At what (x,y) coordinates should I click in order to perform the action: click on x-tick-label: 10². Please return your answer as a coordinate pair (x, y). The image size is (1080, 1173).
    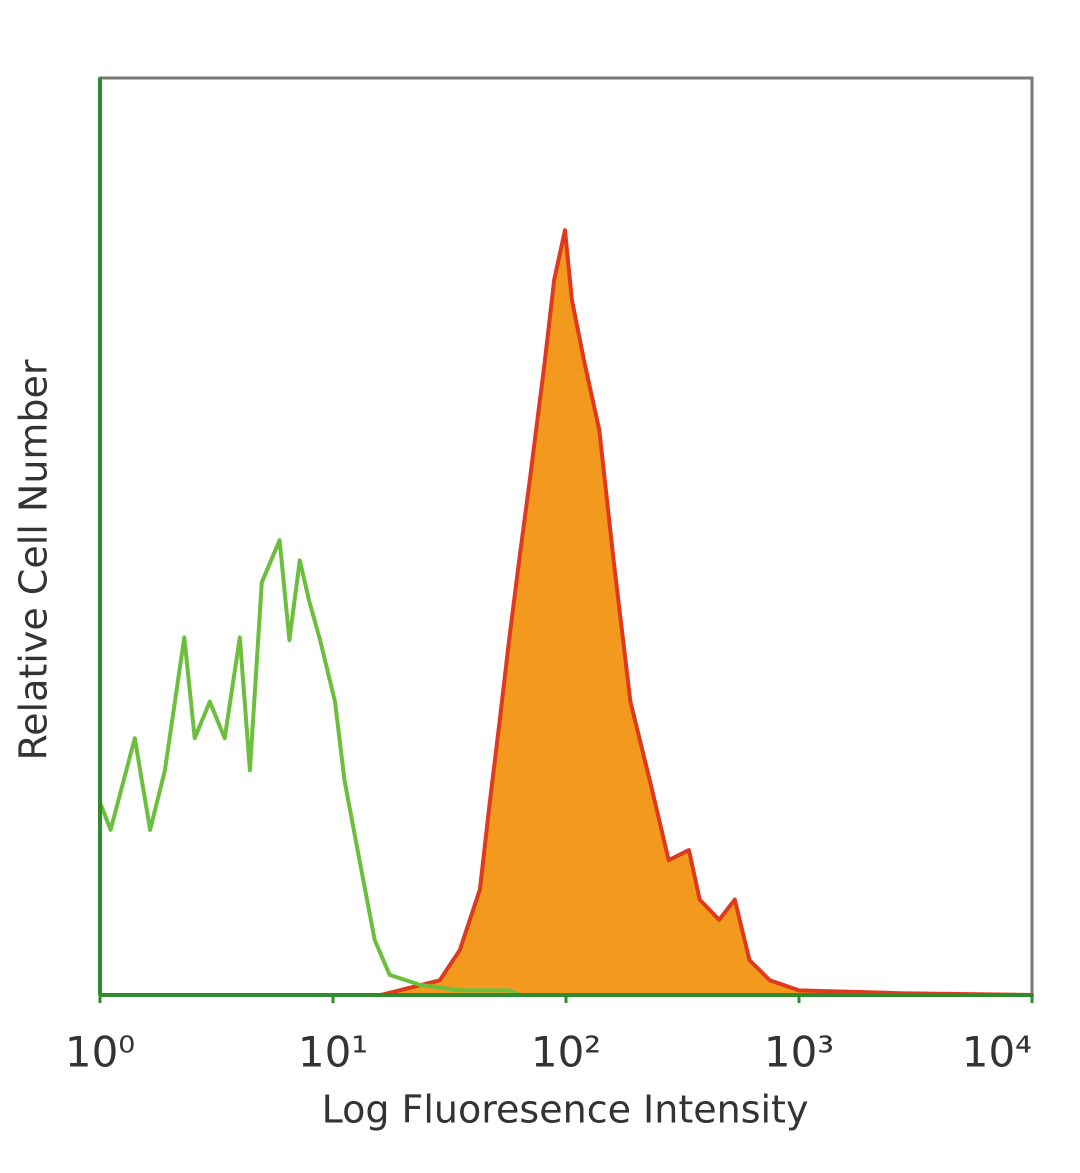
    Looking at the image, I should click on (566, 1052).